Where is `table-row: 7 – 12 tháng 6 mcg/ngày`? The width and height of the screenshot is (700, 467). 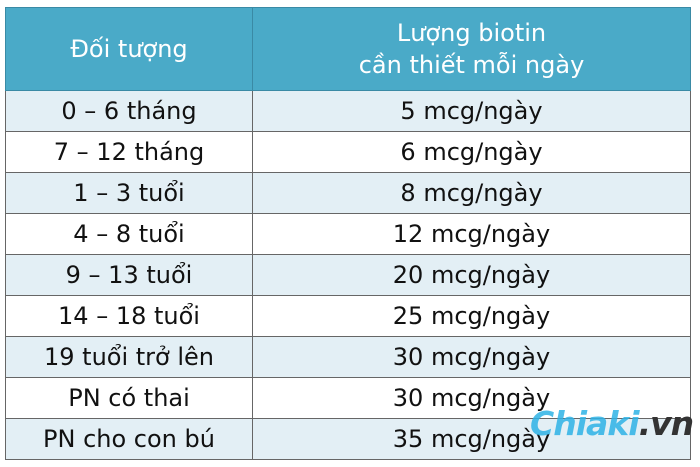
table-row: 7 – 12 tháng 6 mcg/ngày is located at coordinates (348, 152).